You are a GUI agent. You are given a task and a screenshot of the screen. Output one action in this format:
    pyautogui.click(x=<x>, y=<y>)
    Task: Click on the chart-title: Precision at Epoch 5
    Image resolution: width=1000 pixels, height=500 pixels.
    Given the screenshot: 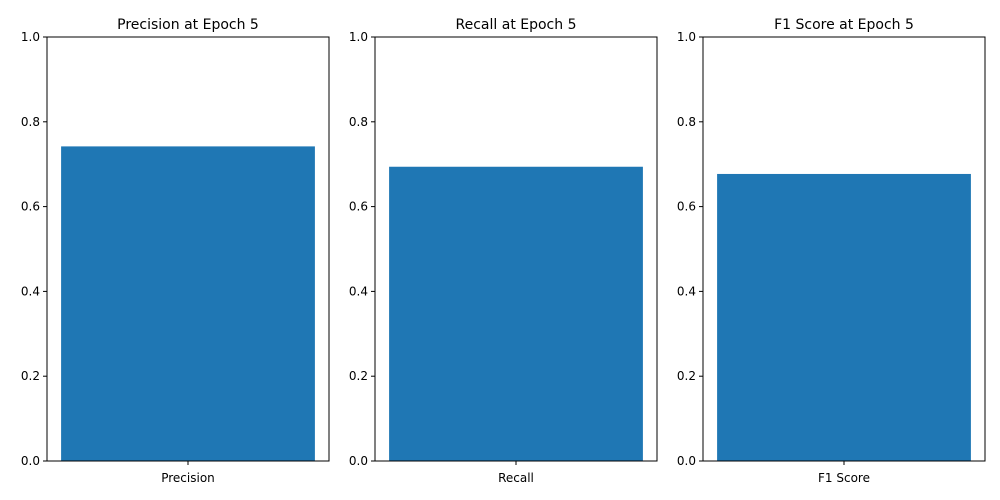 What is the action you would take?
    pyautogui.click(x=188, y=25)
    